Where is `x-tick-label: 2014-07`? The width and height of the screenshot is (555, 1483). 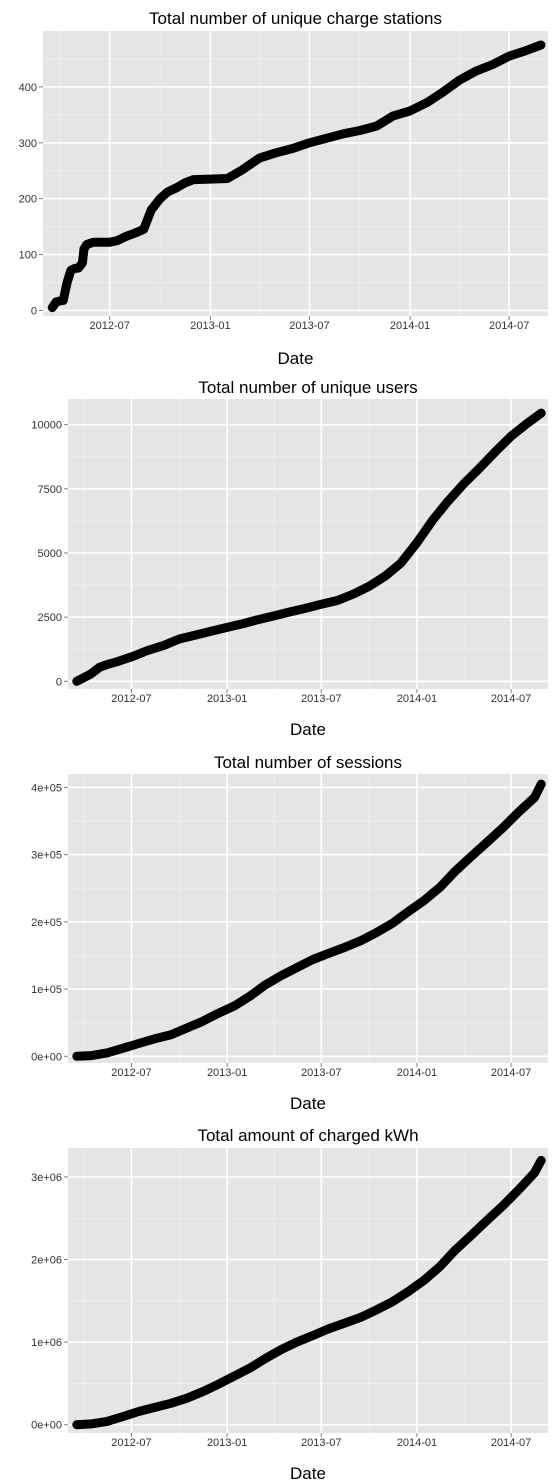 x-tick-label: 2014-07 is located at coordinates (511, 699).